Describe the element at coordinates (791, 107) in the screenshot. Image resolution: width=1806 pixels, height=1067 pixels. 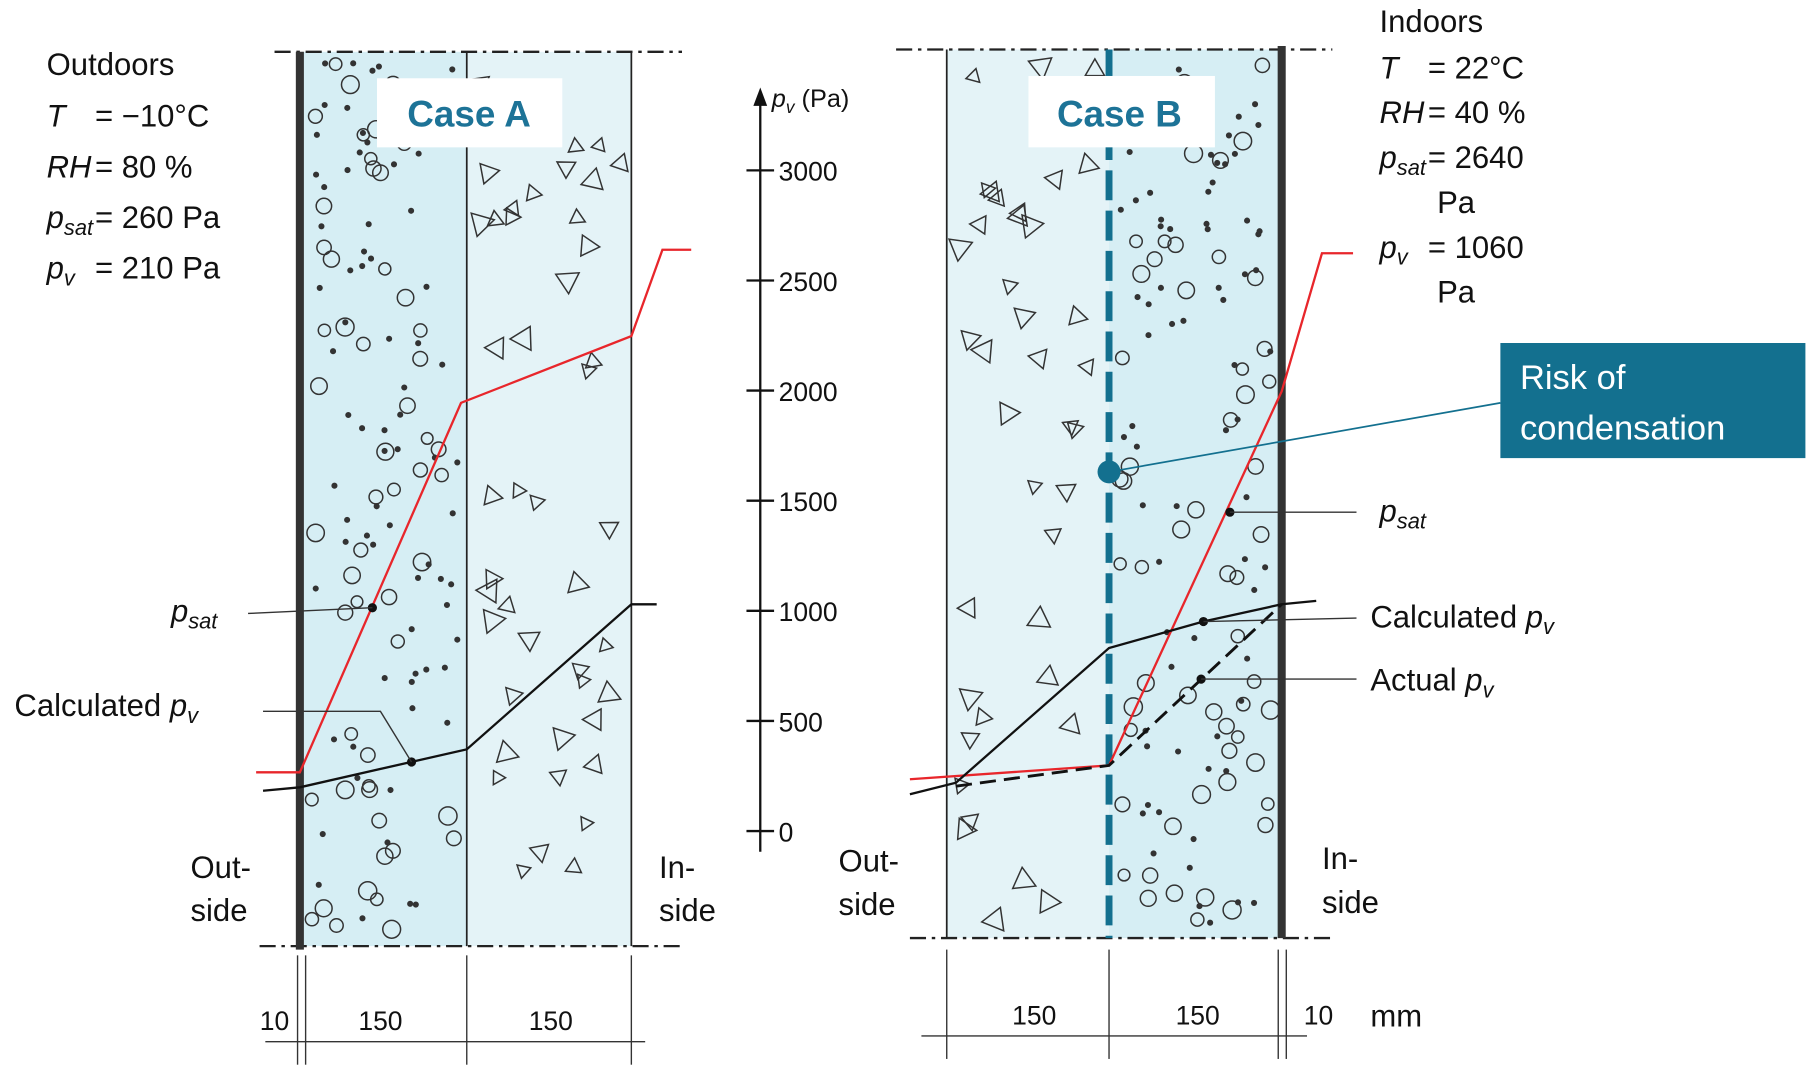
I see `sub: v` at that location.